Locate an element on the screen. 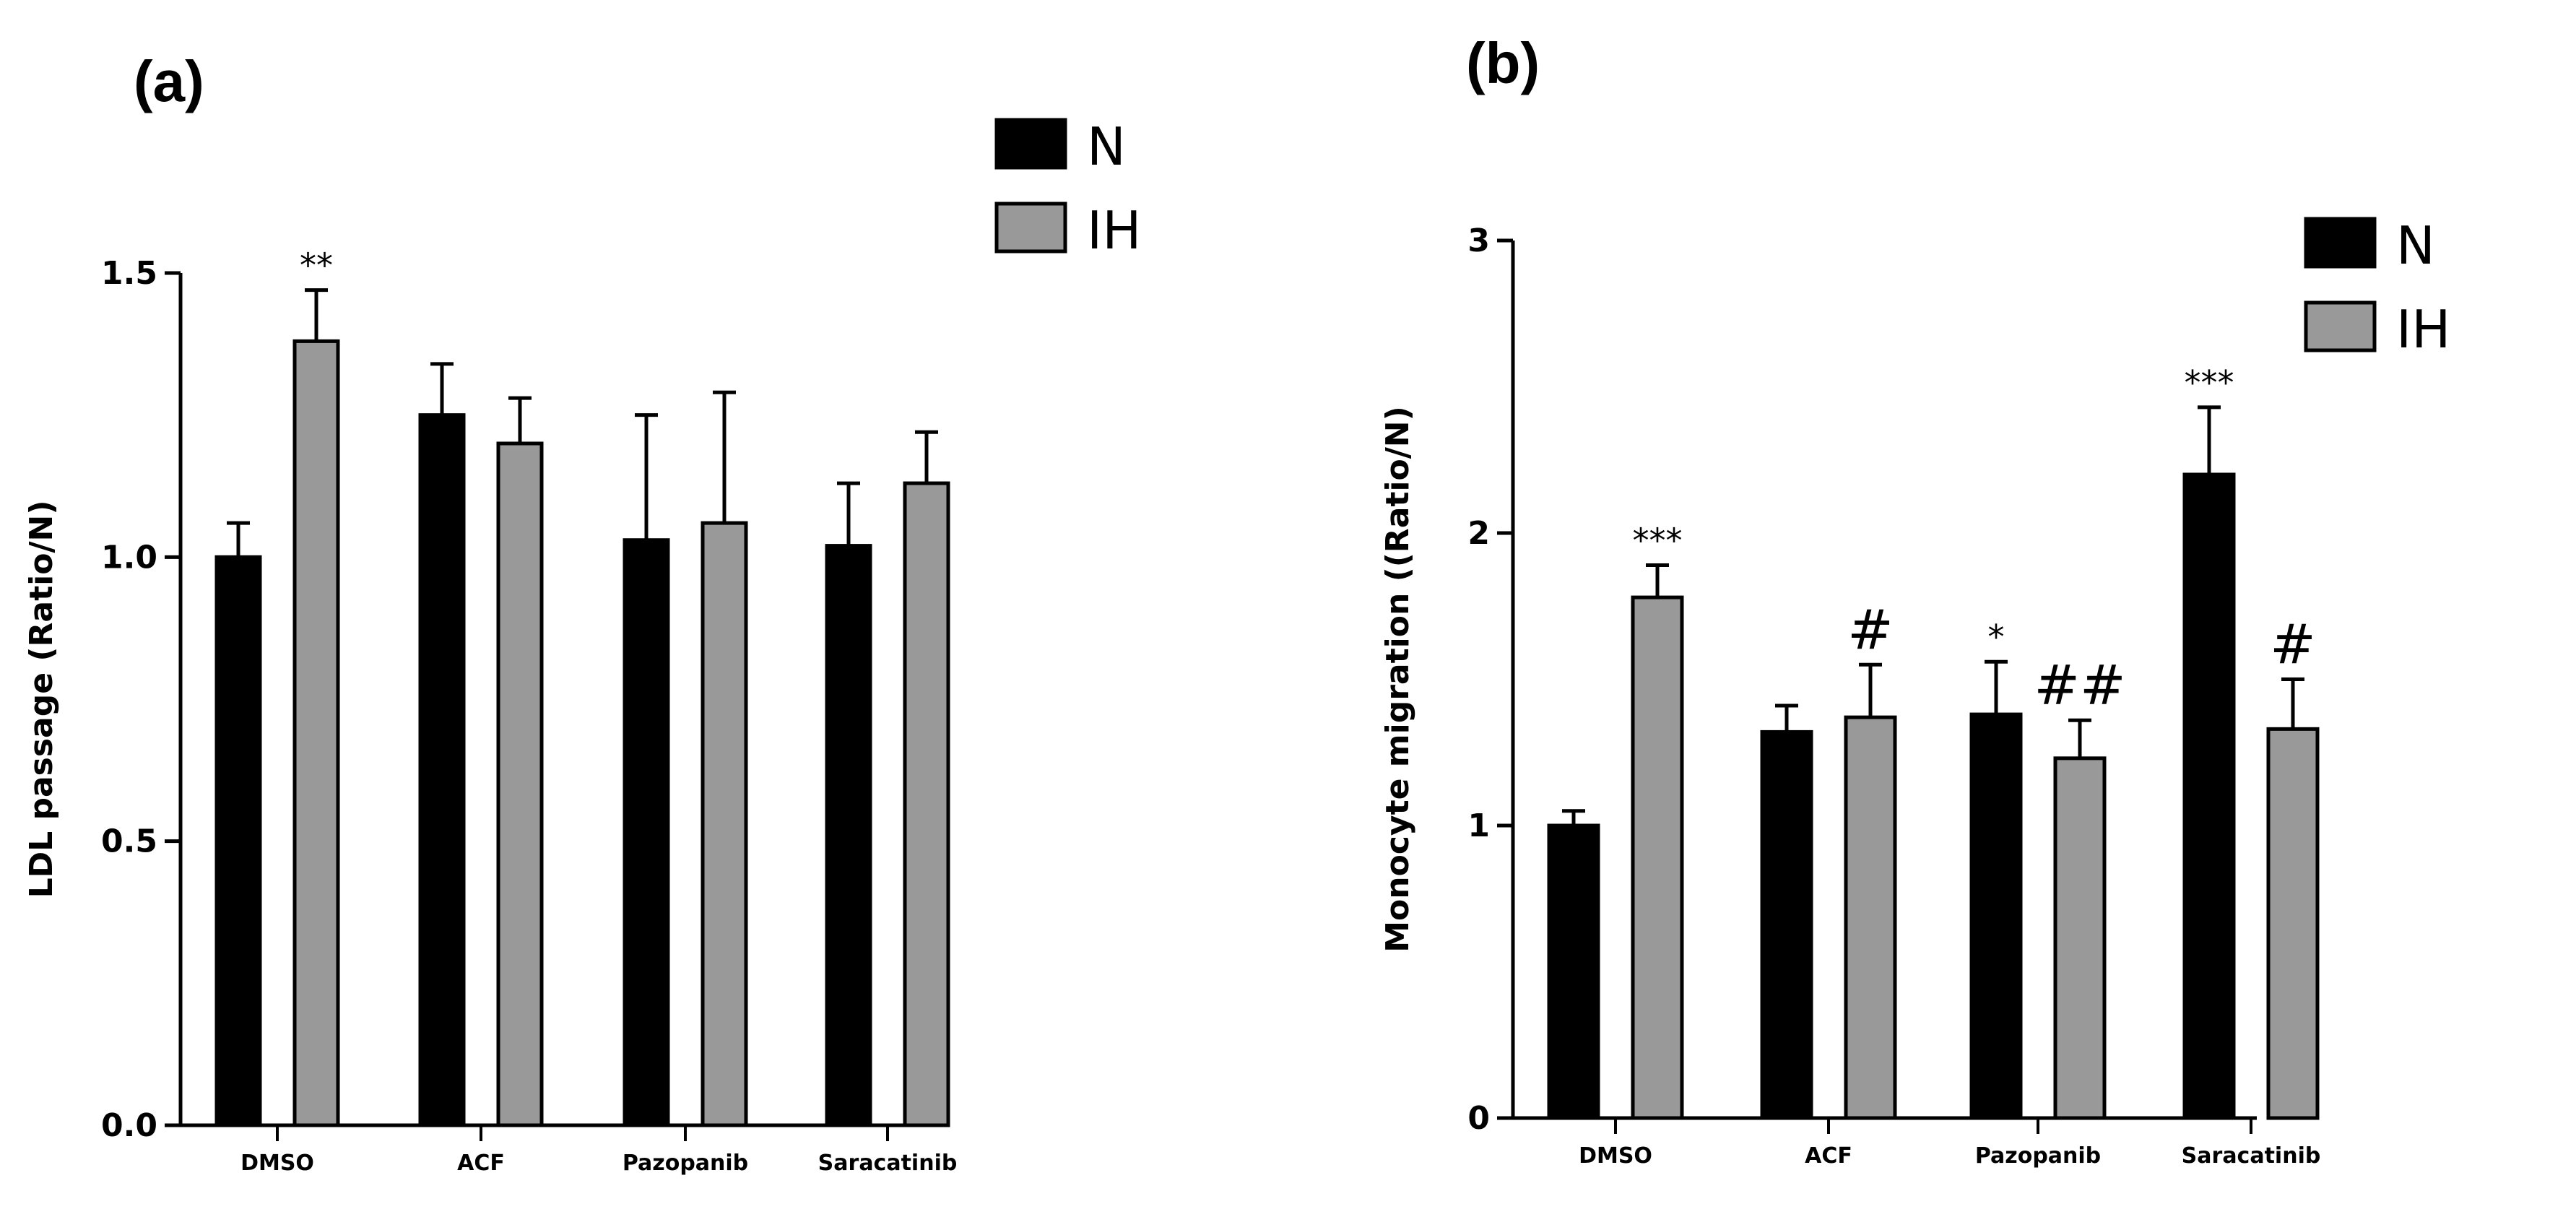  y-axis-label: Monocyte migration ((Ratio/N) is located at coordinates (1397, 679).